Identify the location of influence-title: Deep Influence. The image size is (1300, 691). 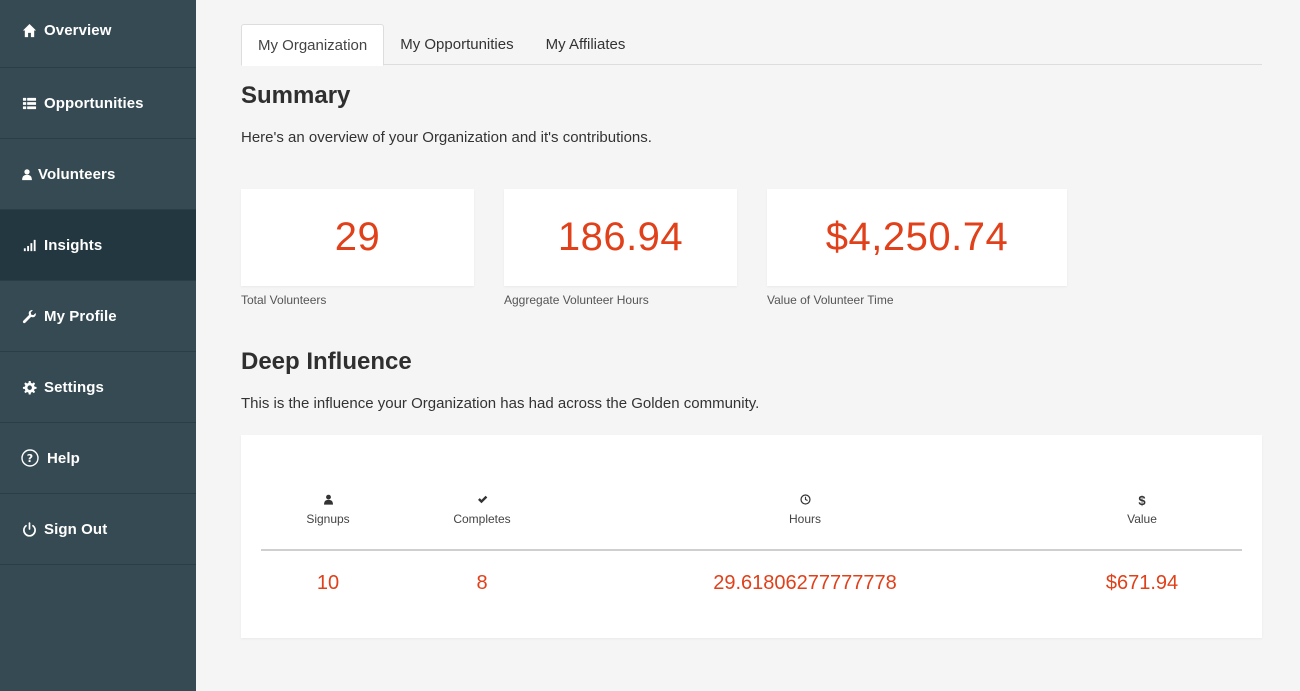
(326, 361).